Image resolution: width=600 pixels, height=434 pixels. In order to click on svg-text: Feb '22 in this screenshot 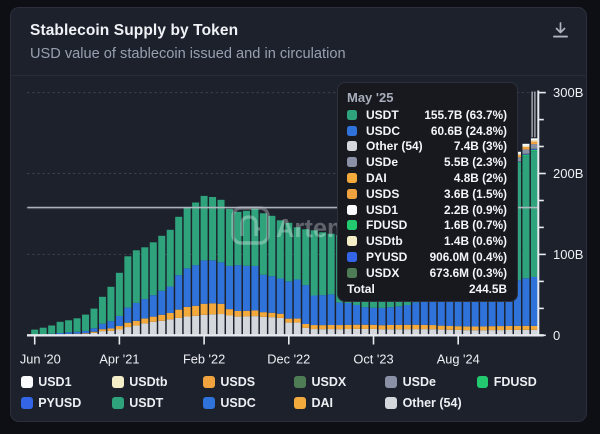, I will do `click(204, 359)`.